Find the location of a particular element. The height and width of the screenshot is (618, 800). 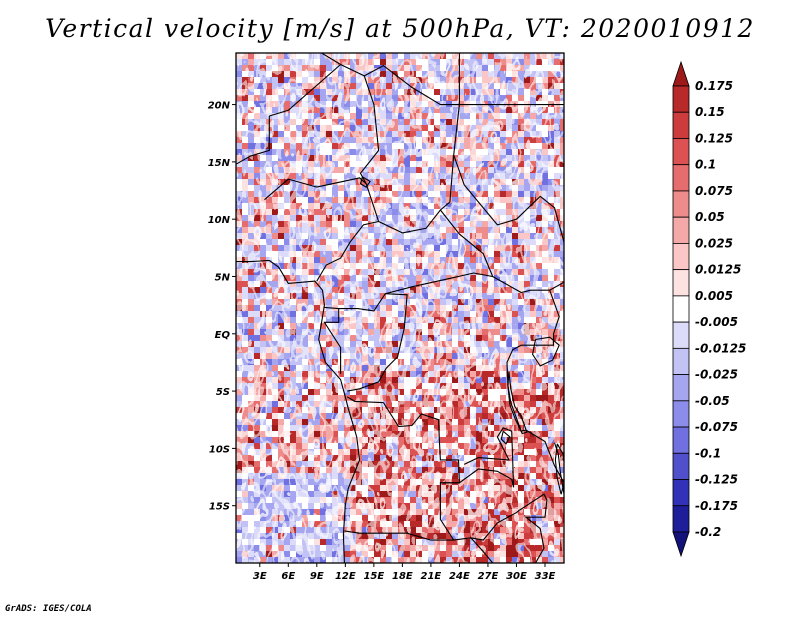

colorbar-label: -0.025 is located at coordinates (716, 375).